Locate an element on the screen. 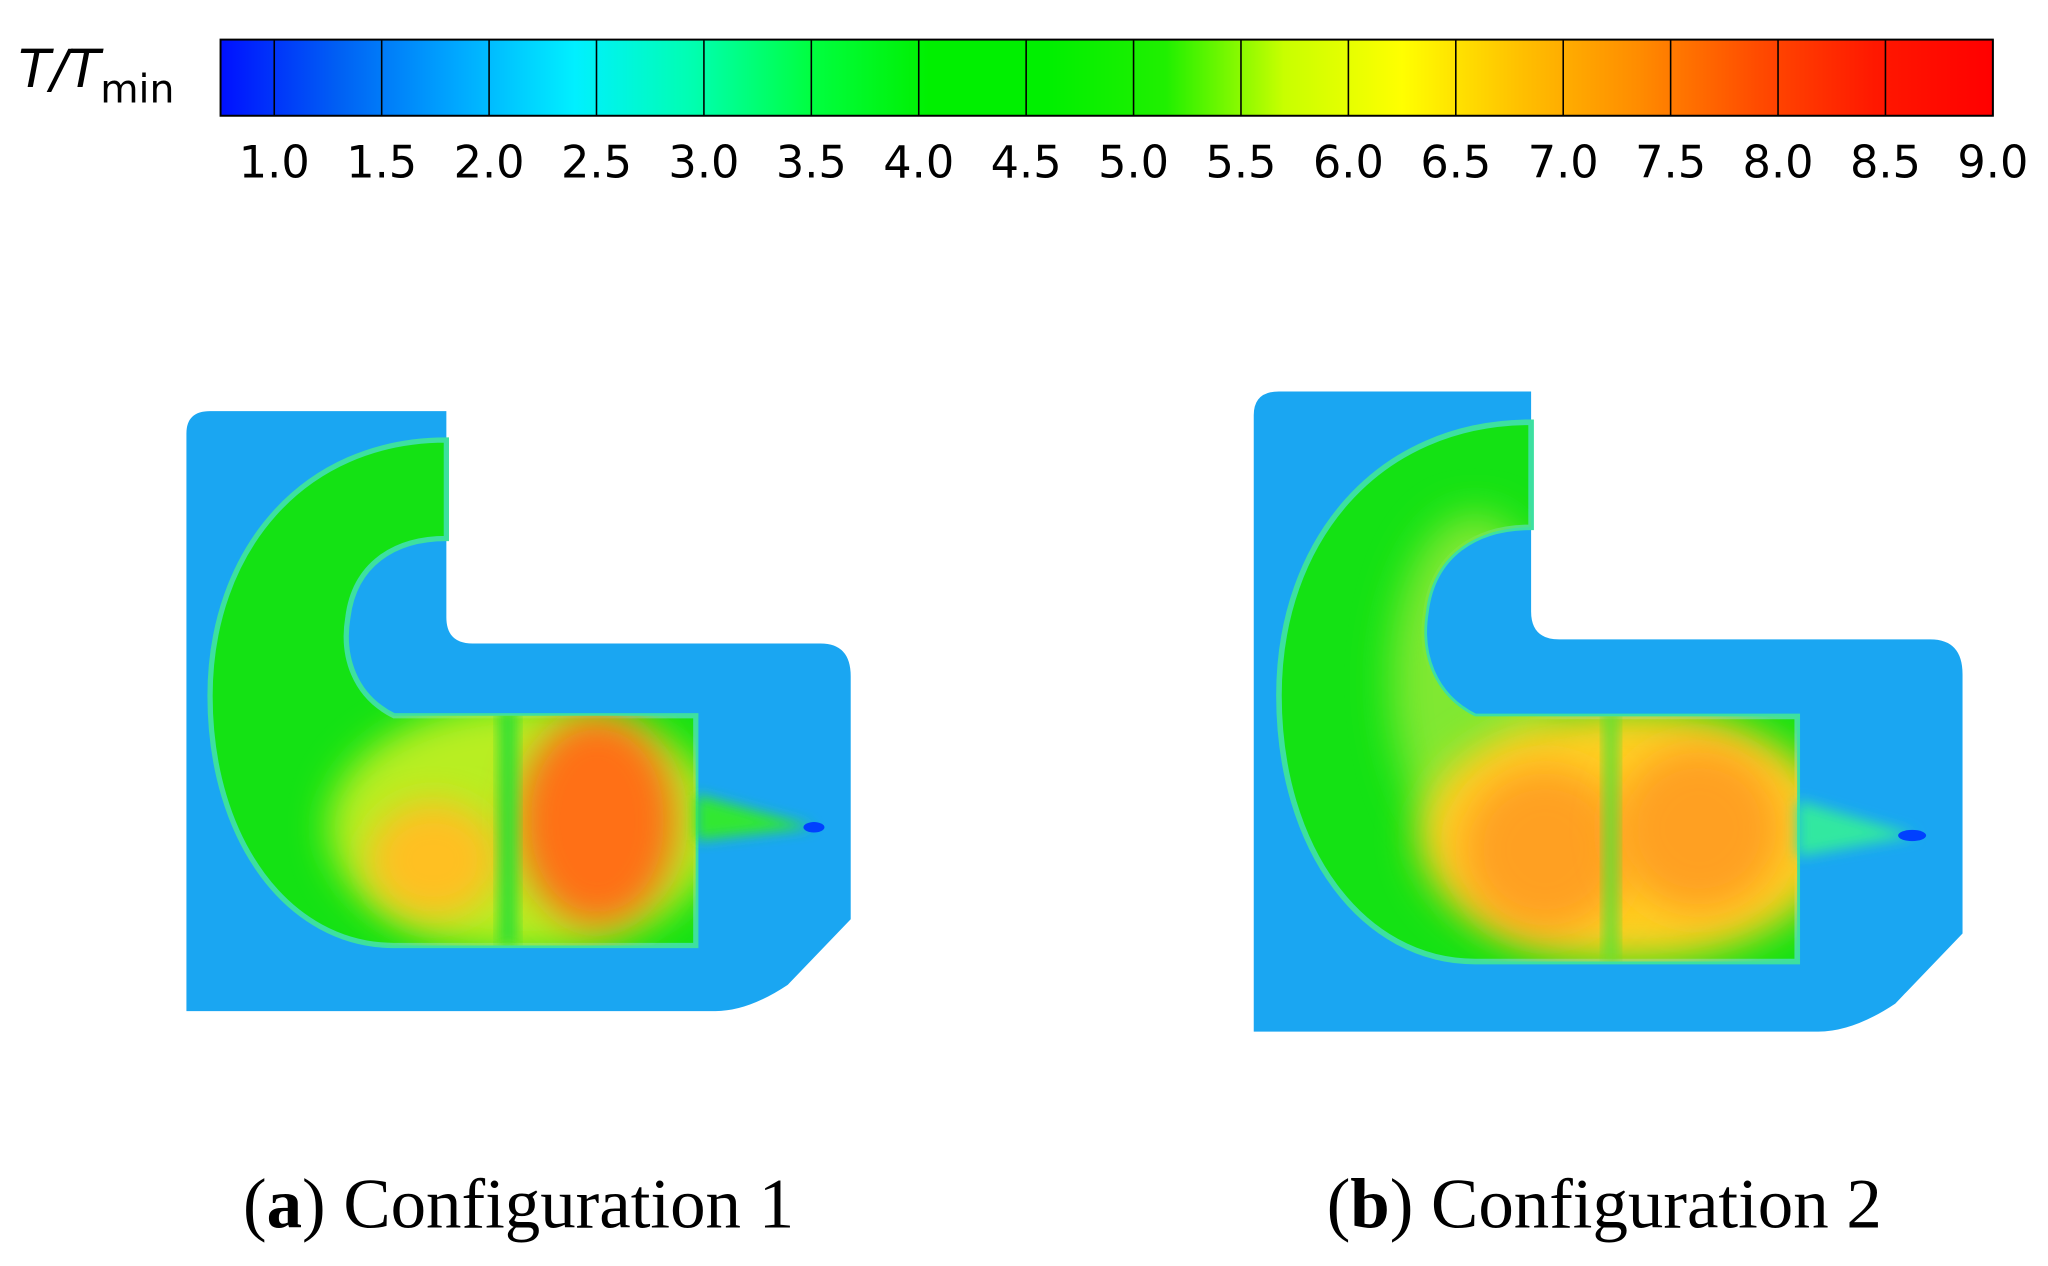 The image size is (2048, 1266). colorbar-tick-label: 2.0 is located at coordinates (489, 162).